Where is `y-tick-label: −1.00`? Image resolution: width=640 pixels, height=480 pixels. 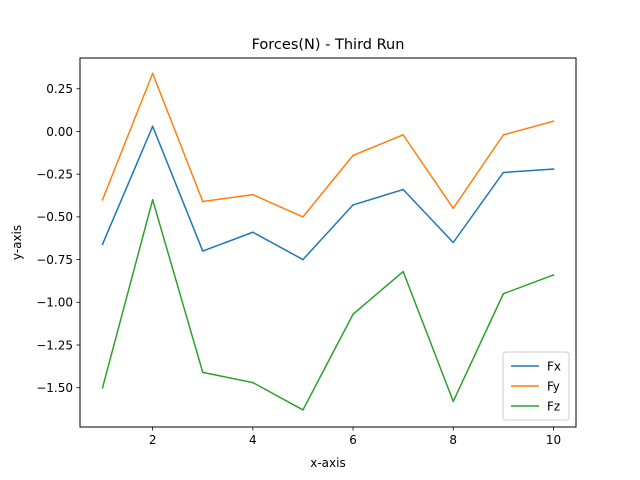 y-tick-label: −1.00 is located at coordinates (54, 303).